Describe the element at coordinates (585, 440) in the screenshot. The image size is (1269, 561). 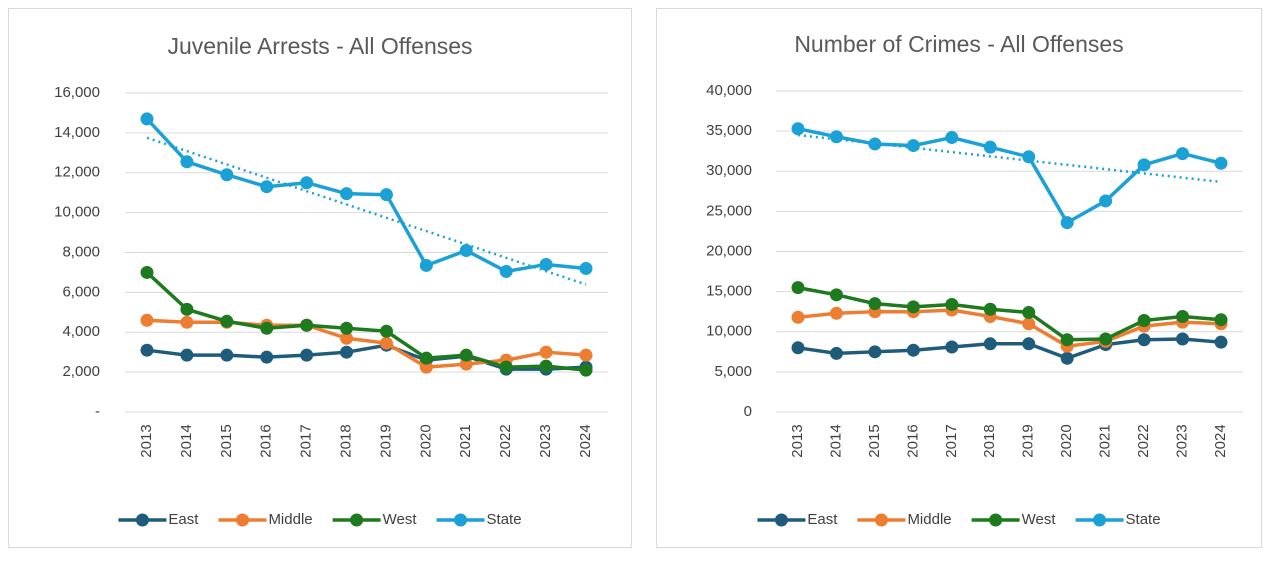
I see `x-tick-label: 2024` at that location.